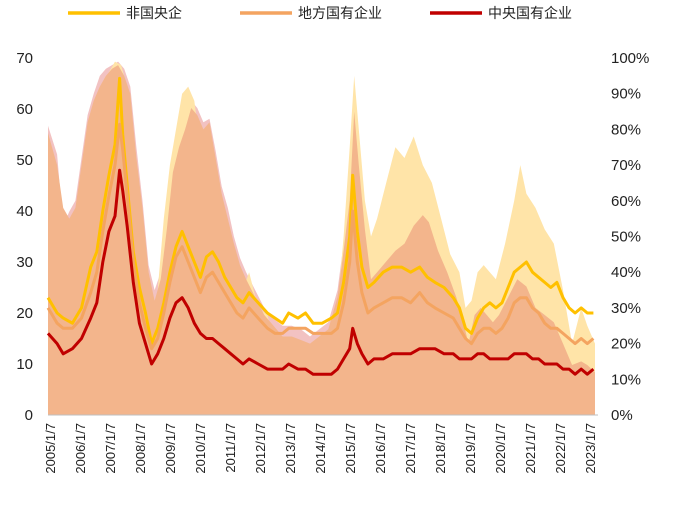 This screenshot has height=530, width=683. What do you see at coordinates (80, 448) in the screenshot?
I see `x-tick-label: 2006/1/7` at bounding box center [80, 448].